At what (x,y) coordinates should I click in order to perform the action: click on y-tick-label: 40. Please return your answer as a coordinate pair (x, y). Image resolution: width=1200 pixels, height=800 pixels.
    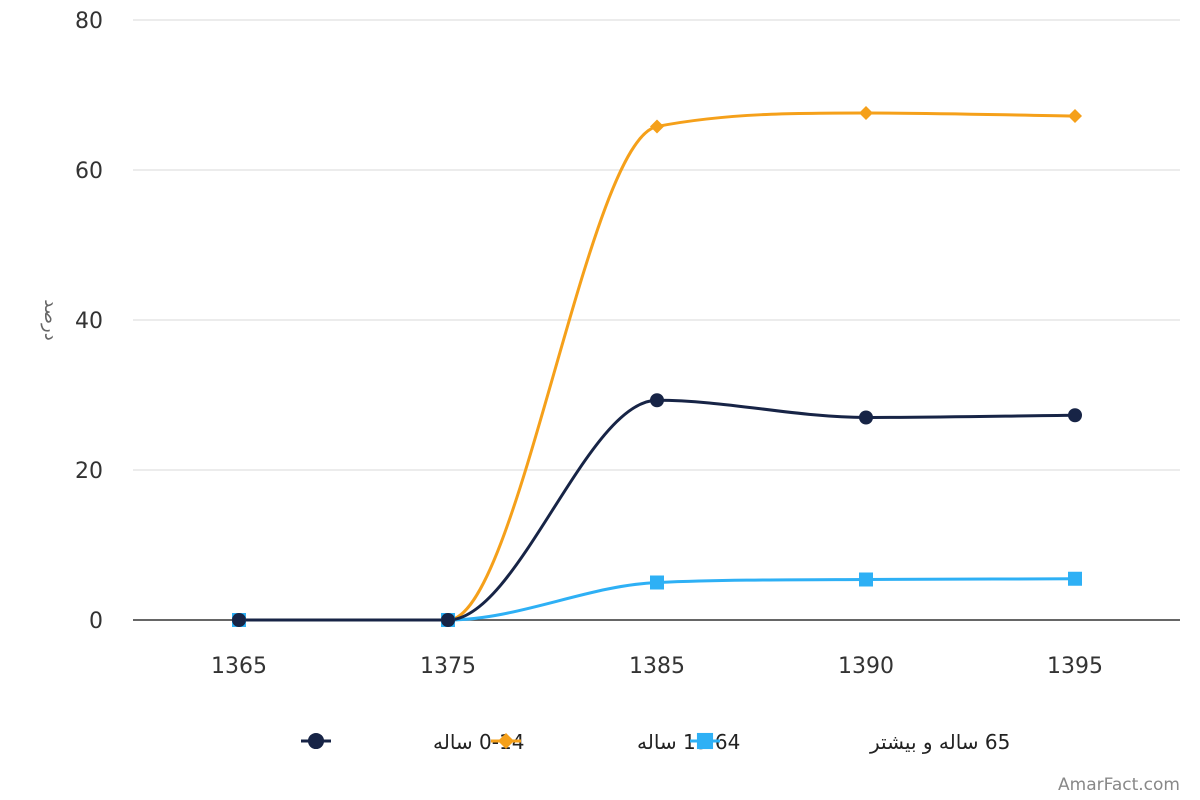
    Looking at the image, I should click on (89, 321).